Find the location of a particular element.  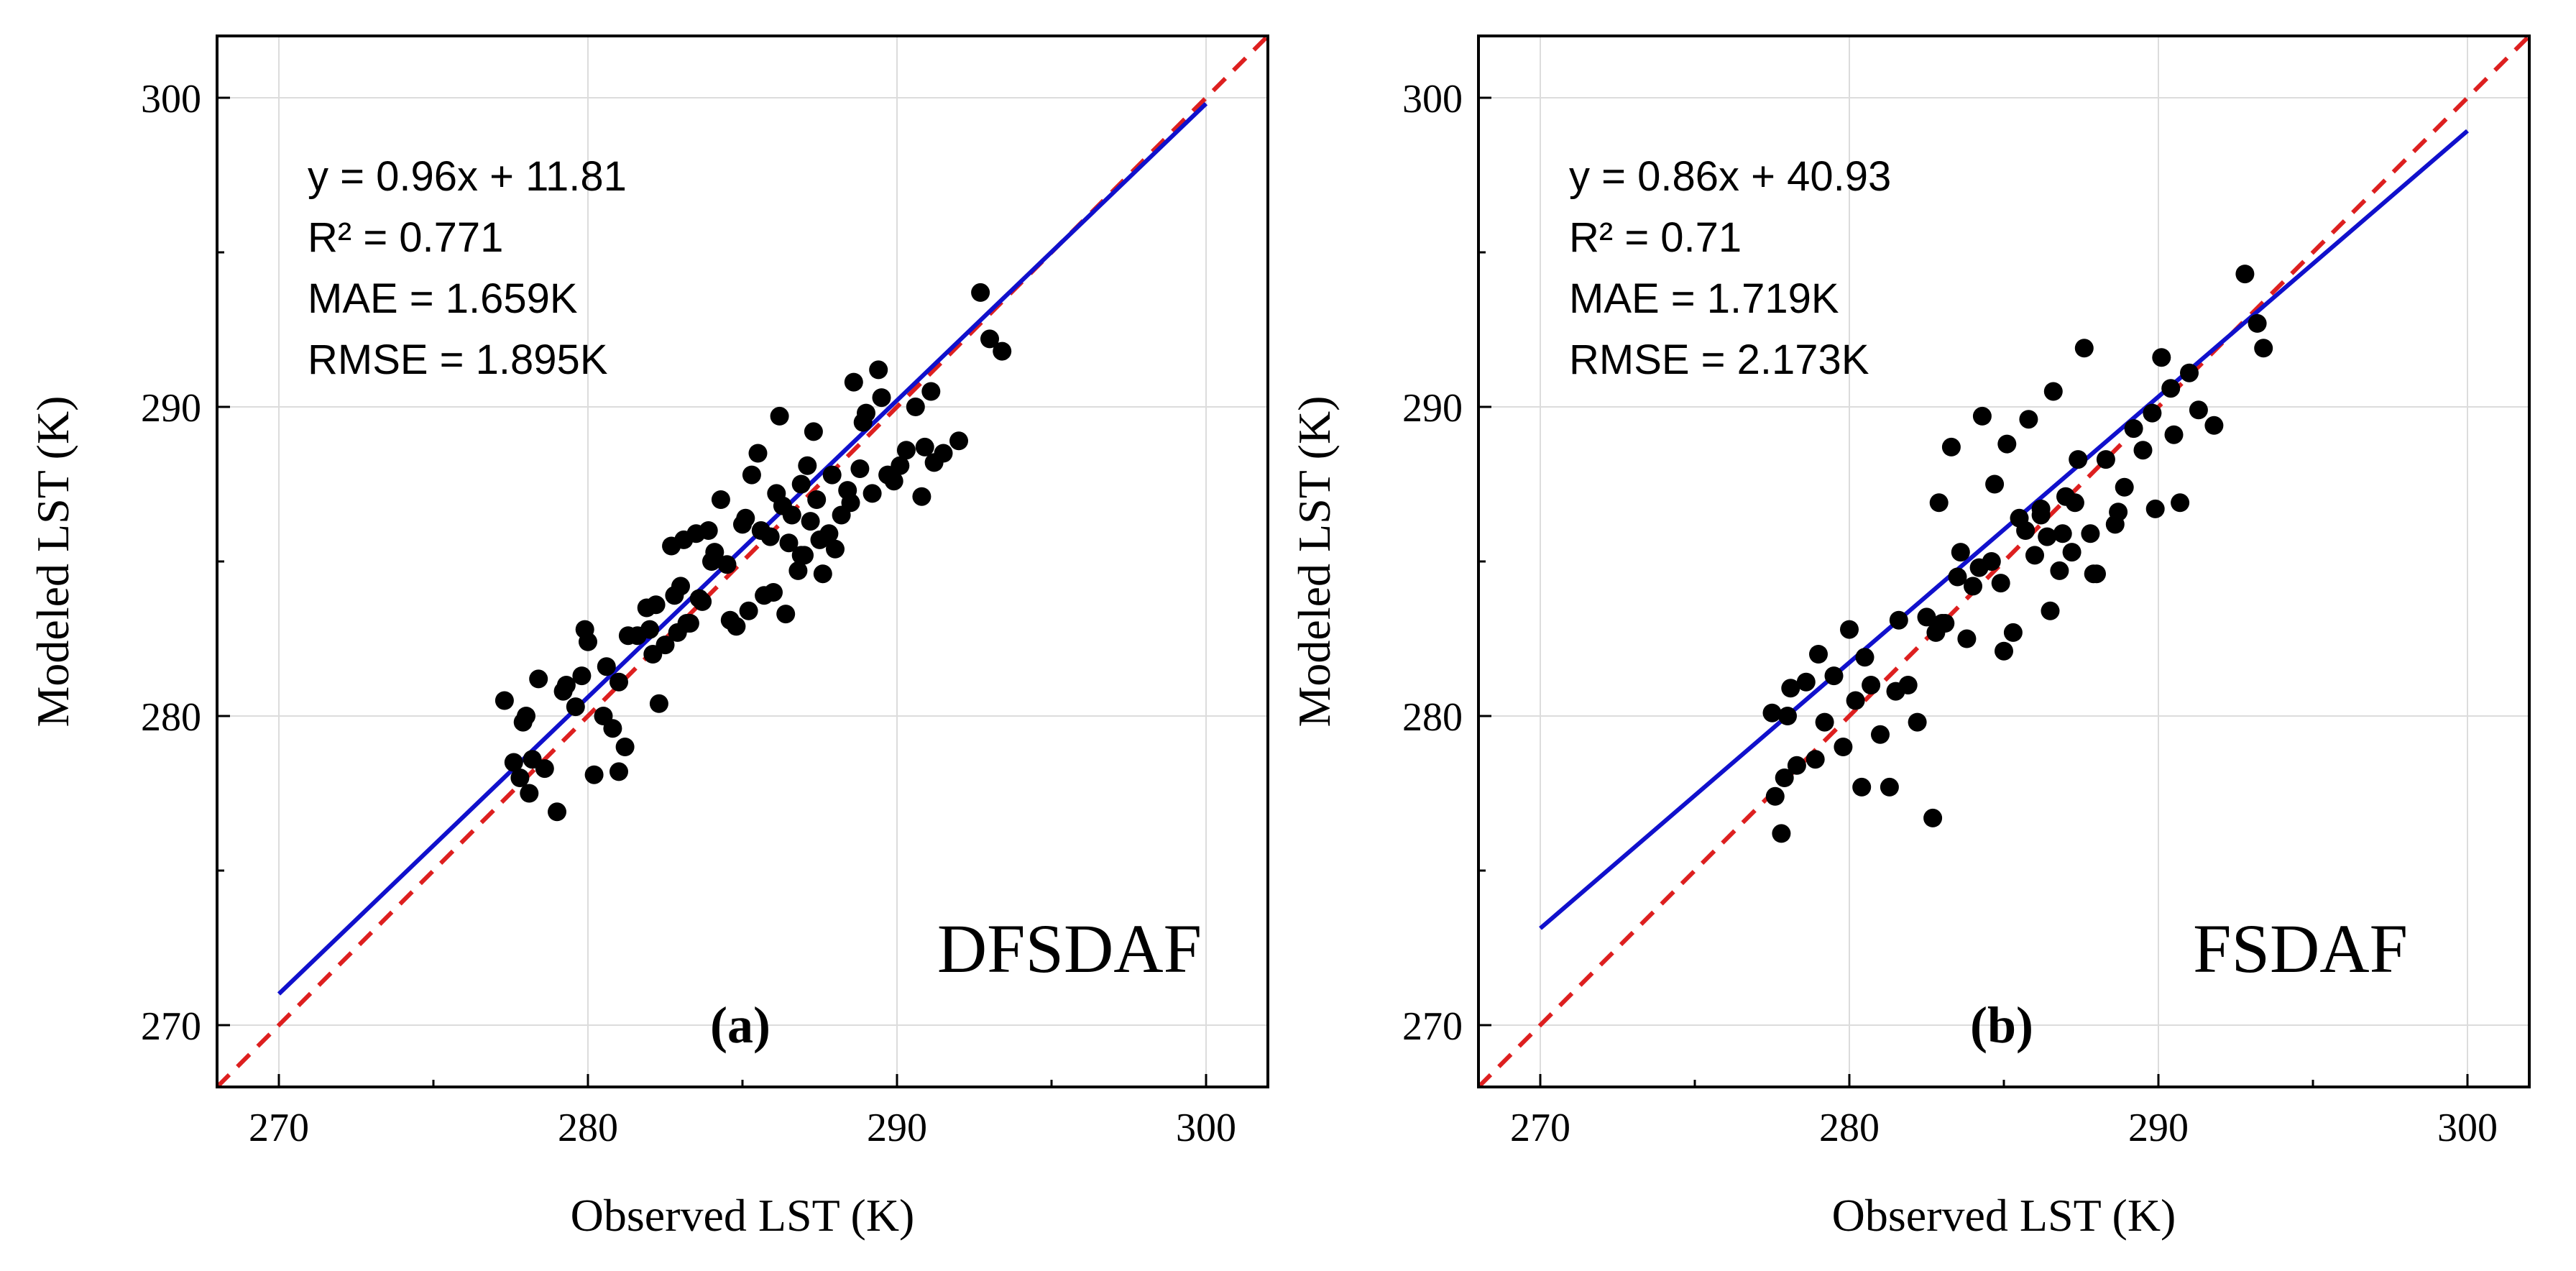

panel-a-r2: R² = 0.771 is located at coordinates (405, 237).